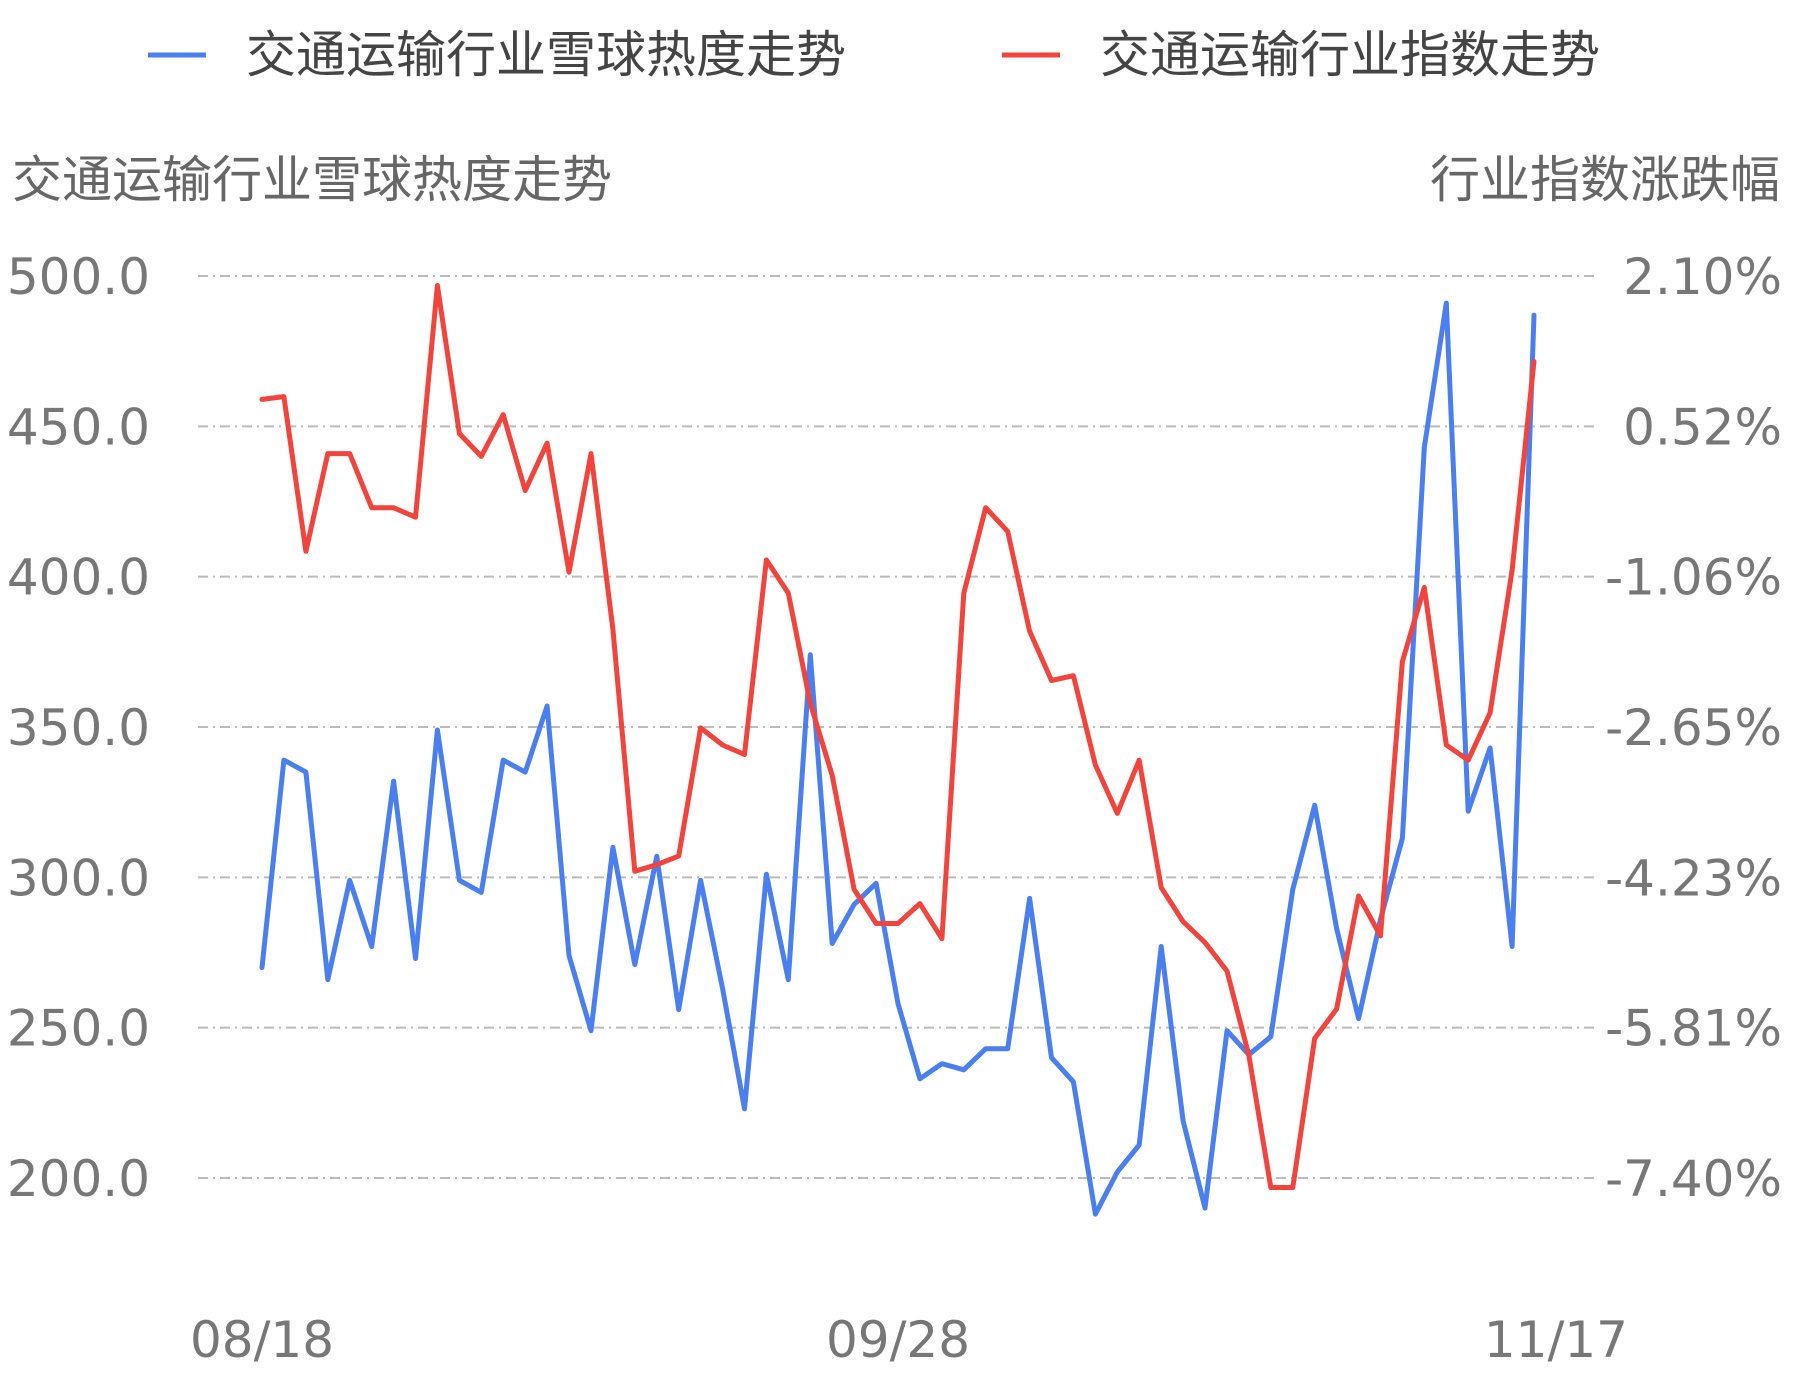 This screenshot has height=1380, width=1793. Describe the element at coordinates (312, 180) in the screenshot. I see `left-axis-title: 交通运输行业雪球热度走势` at that location.